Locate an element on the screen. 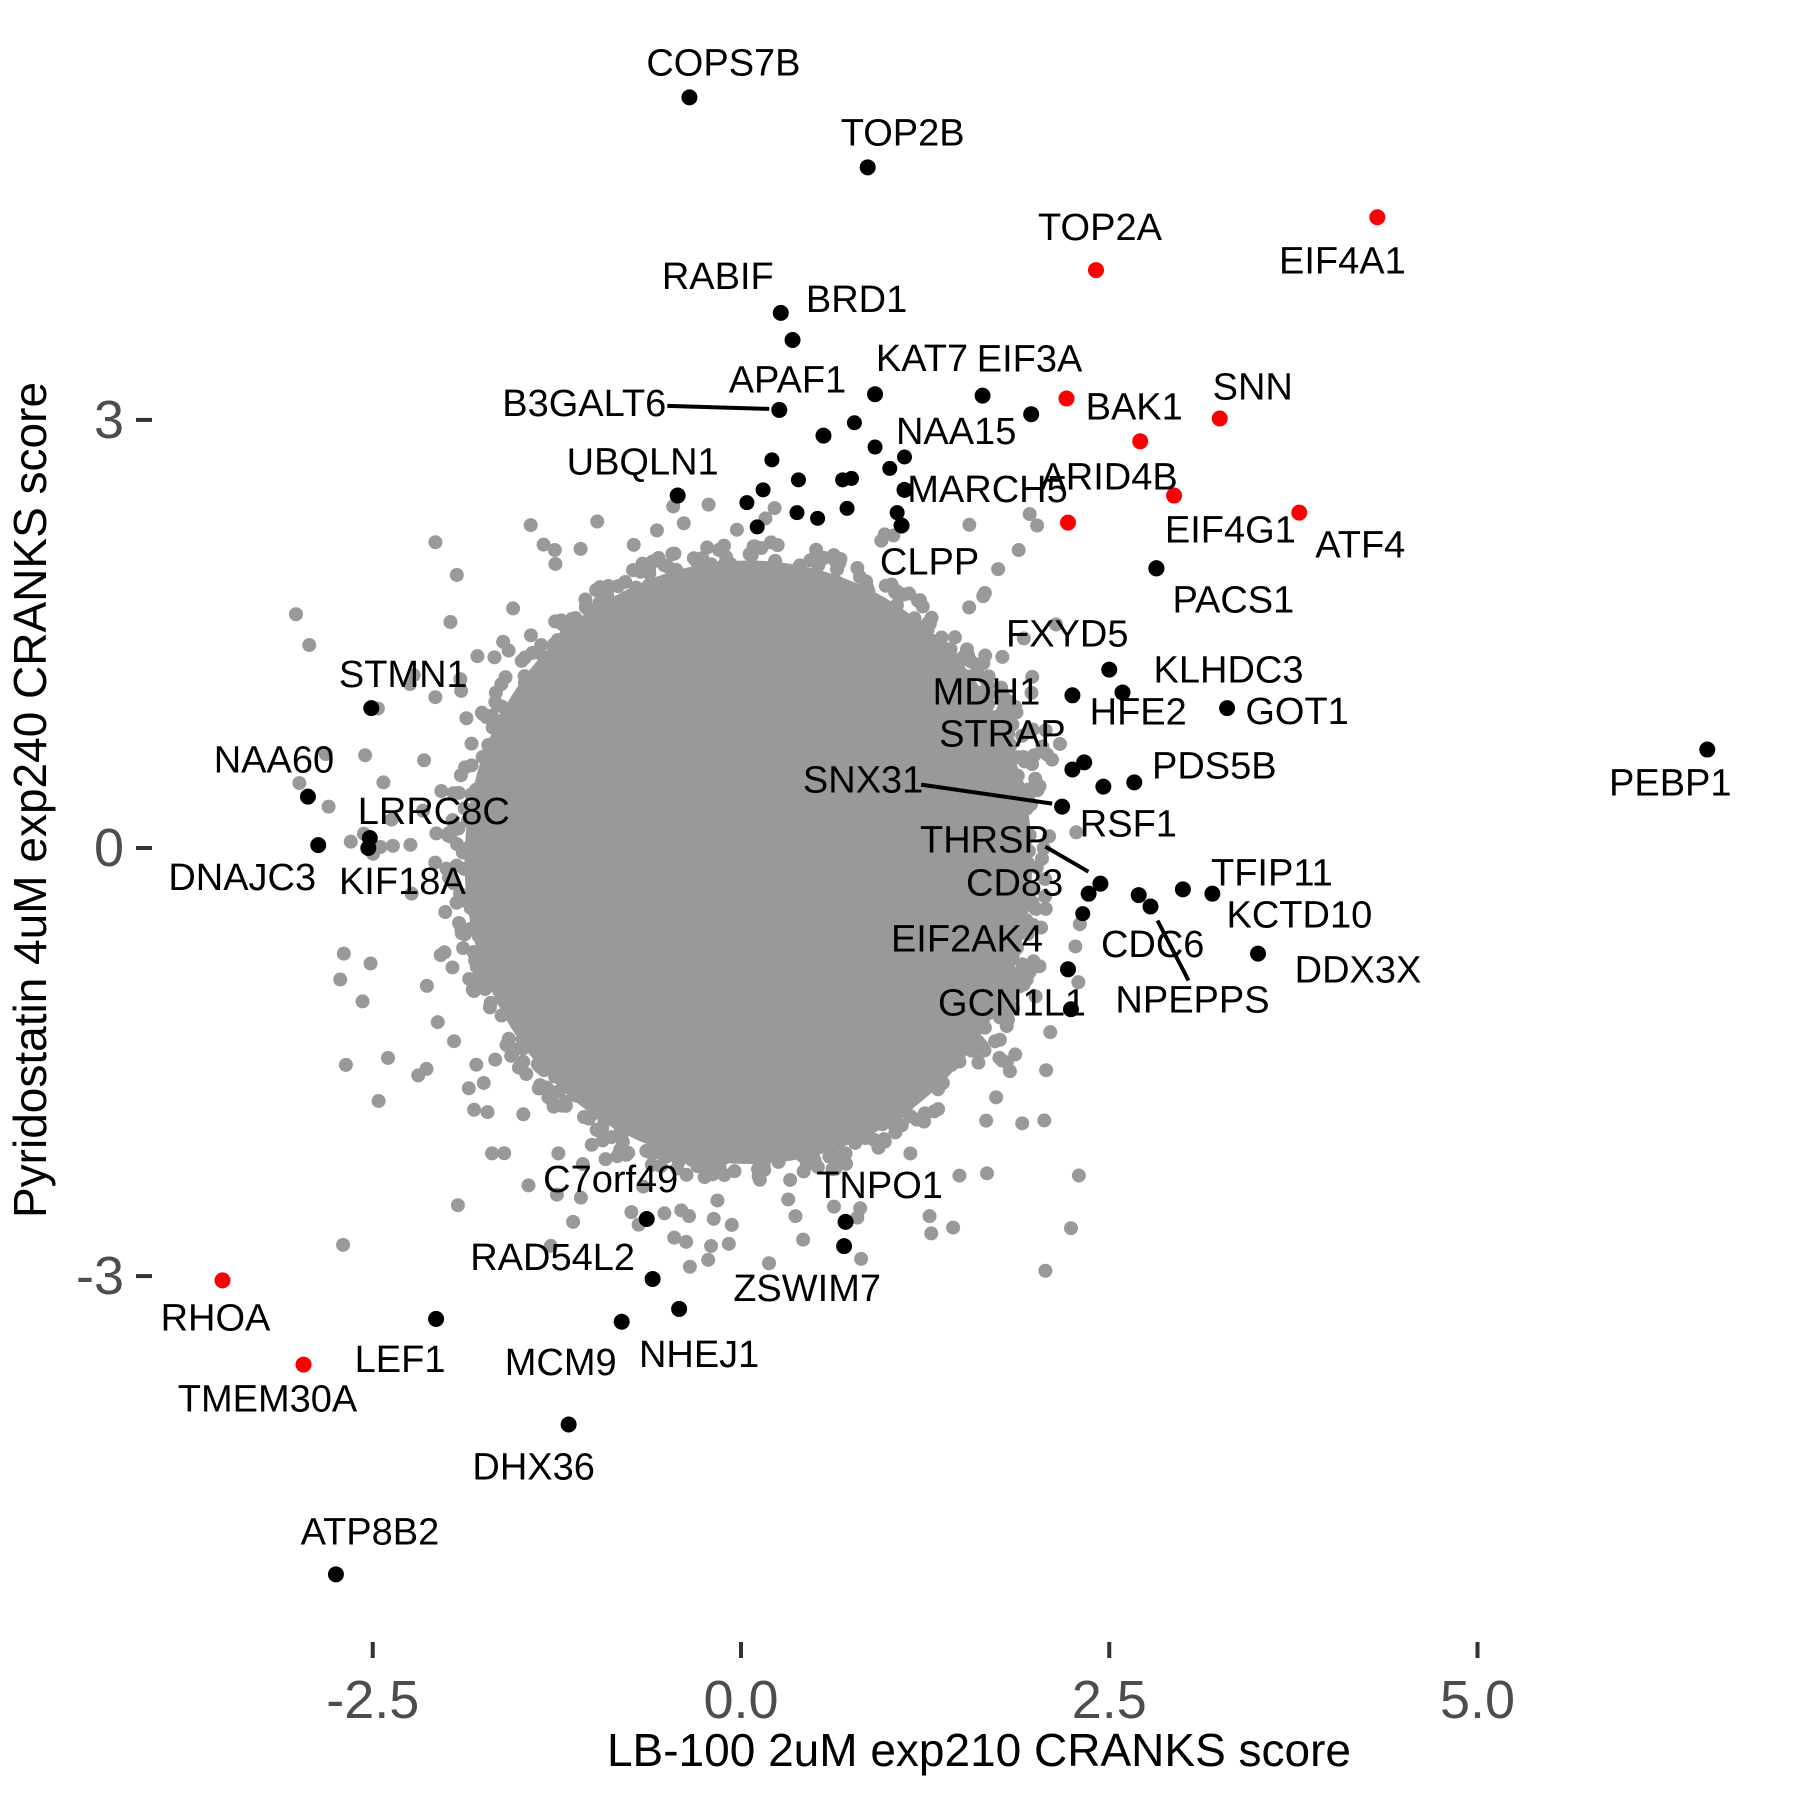 The height and width of the screenshot is (1805, 1800). y-tick-label: 0 is located at coordinates (109, 848).